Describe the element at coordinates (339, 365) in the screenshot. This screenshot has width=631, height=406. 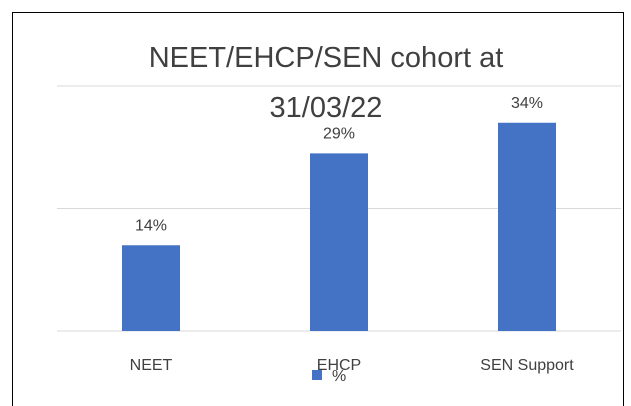
I see `x-tick-label: EHCP` at that location.